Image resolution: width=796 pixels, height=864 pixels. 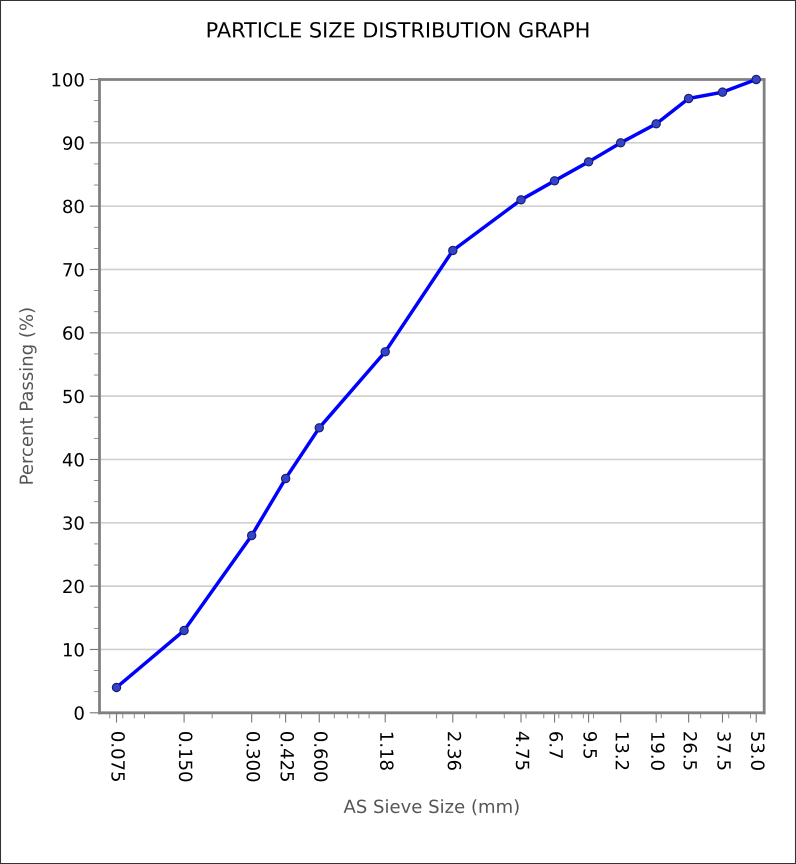 What do you see at coordinates (28, 396) in the screenshot?
I see `y-axis-title: Percent Passing (%)` at bounding box center [28, 396].